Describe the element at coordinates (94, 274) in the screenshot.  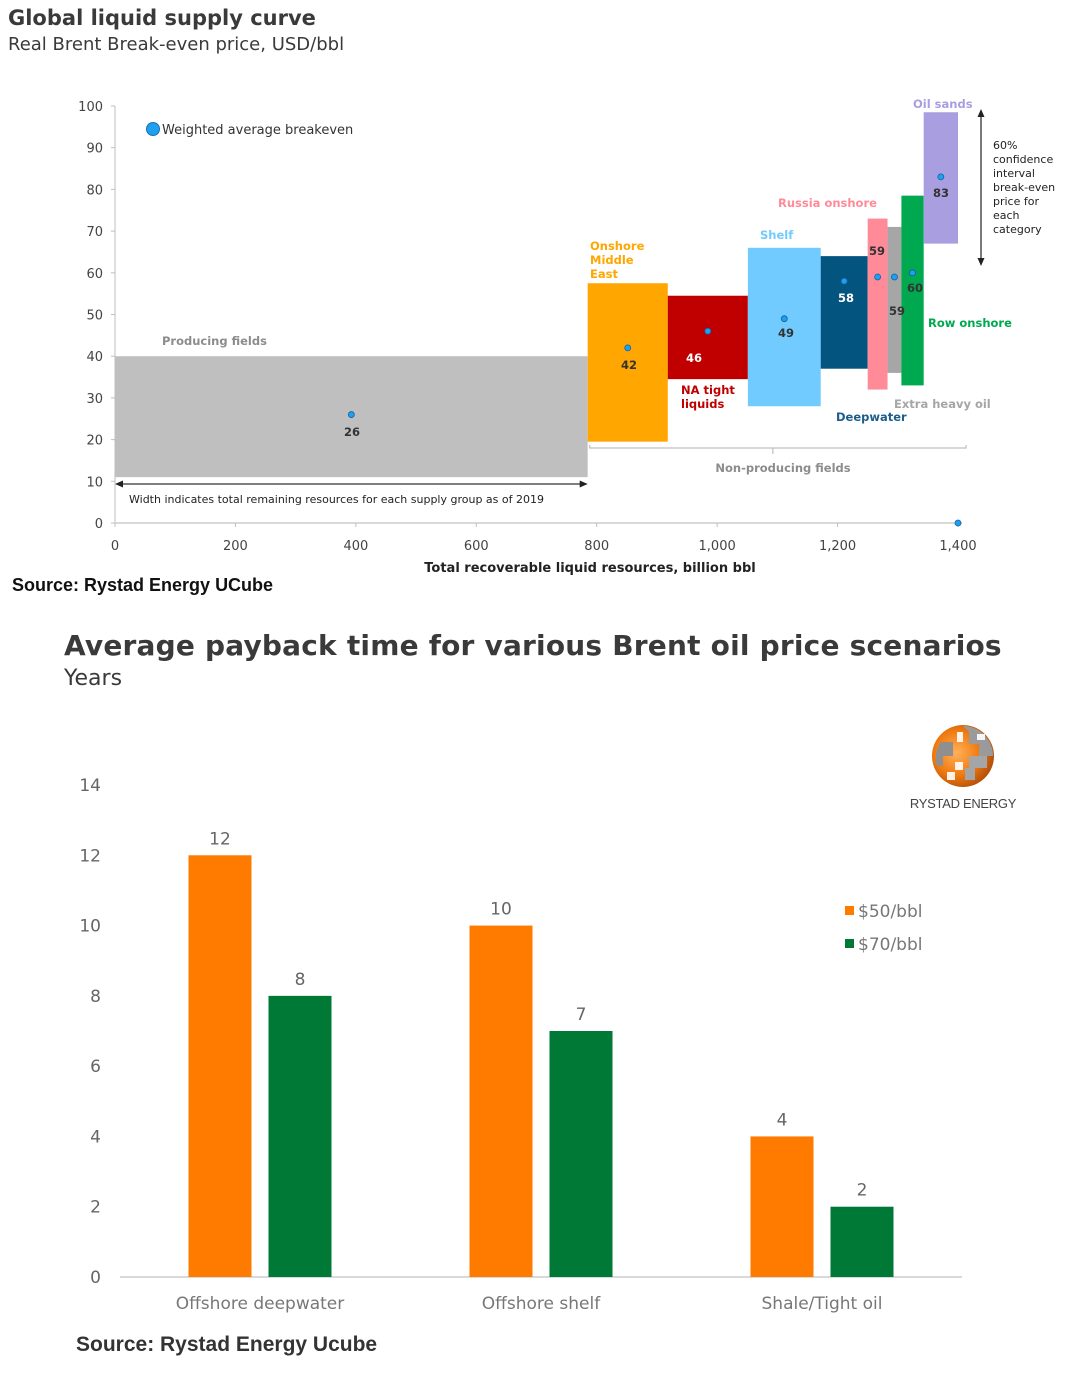
I see `y-tick-label: 60` at that location.